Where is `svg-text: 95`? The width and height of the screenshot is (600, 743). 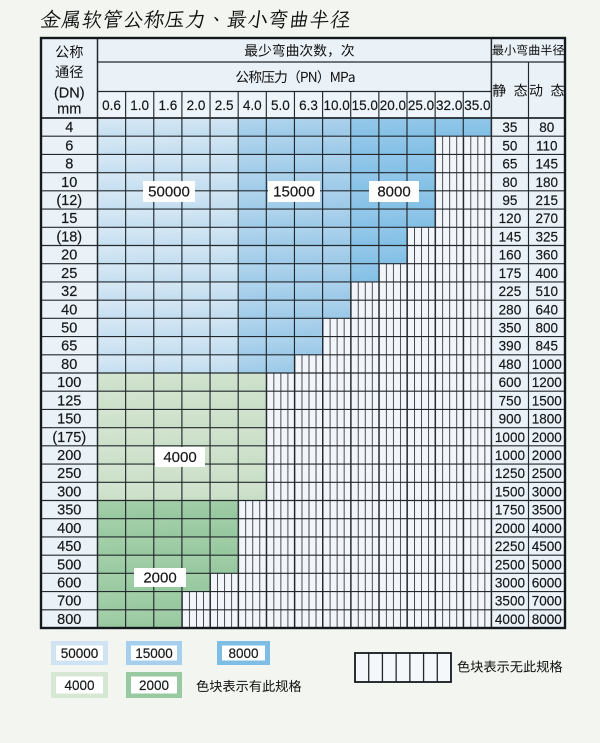
svg-text: 95 is located at coordinates (509, 200).